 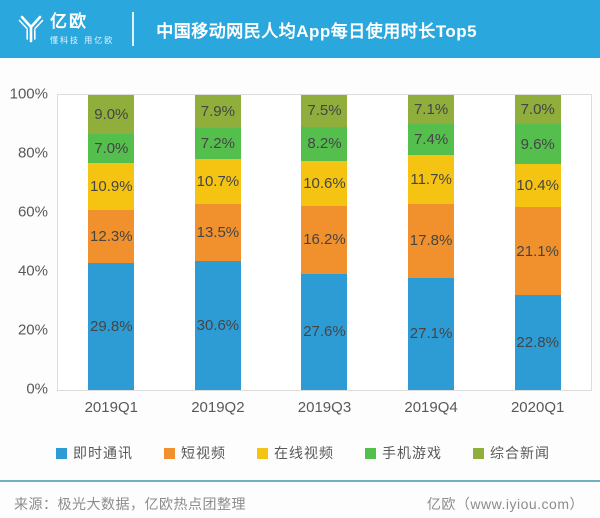 What do you see at coordinates (431, 333) in the screenshot?
I see `bar-segment: 27.1%` at bounding box center [431, 333].